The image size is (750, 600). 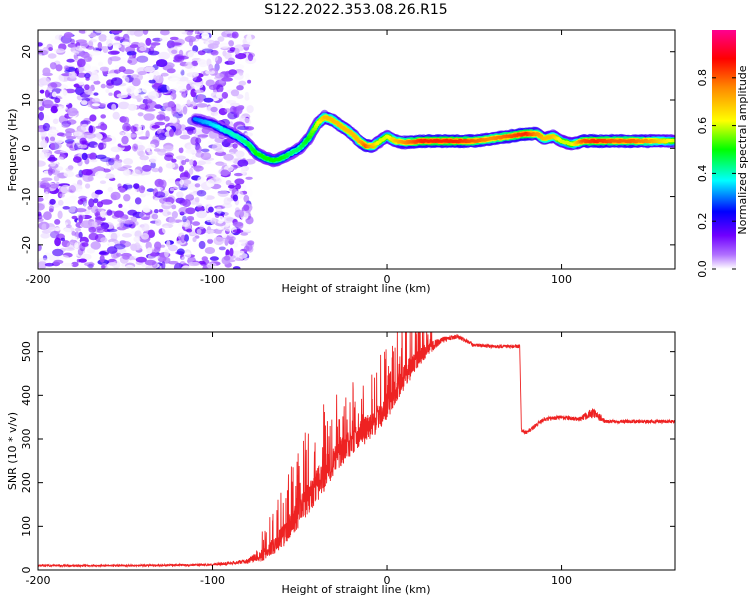 I want to click on colorbar-tick-label: 0.0, so click(x=702, y=269).